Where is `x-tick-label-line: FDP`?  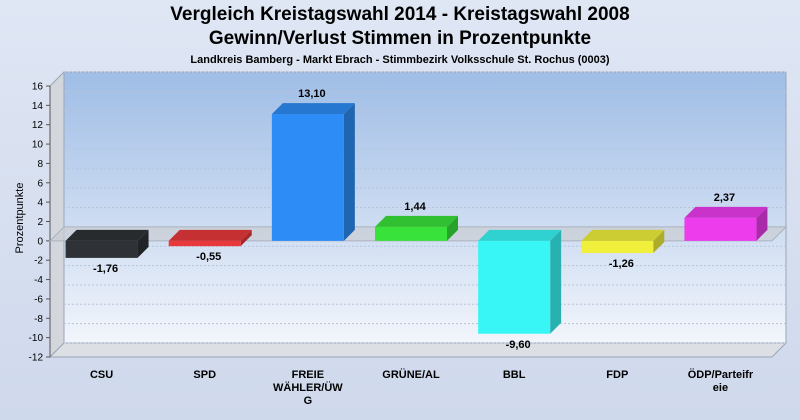 x-tick-label-line: FDP is located at coordinates (617, 375).